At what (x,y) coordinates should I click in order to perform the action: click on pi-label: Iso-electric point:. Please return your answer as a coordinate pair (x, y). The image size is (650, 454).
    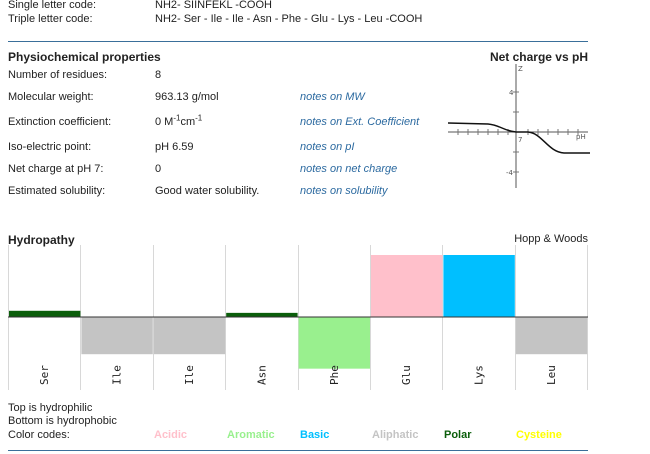
    Looking at the image, I should click on (50, 147).